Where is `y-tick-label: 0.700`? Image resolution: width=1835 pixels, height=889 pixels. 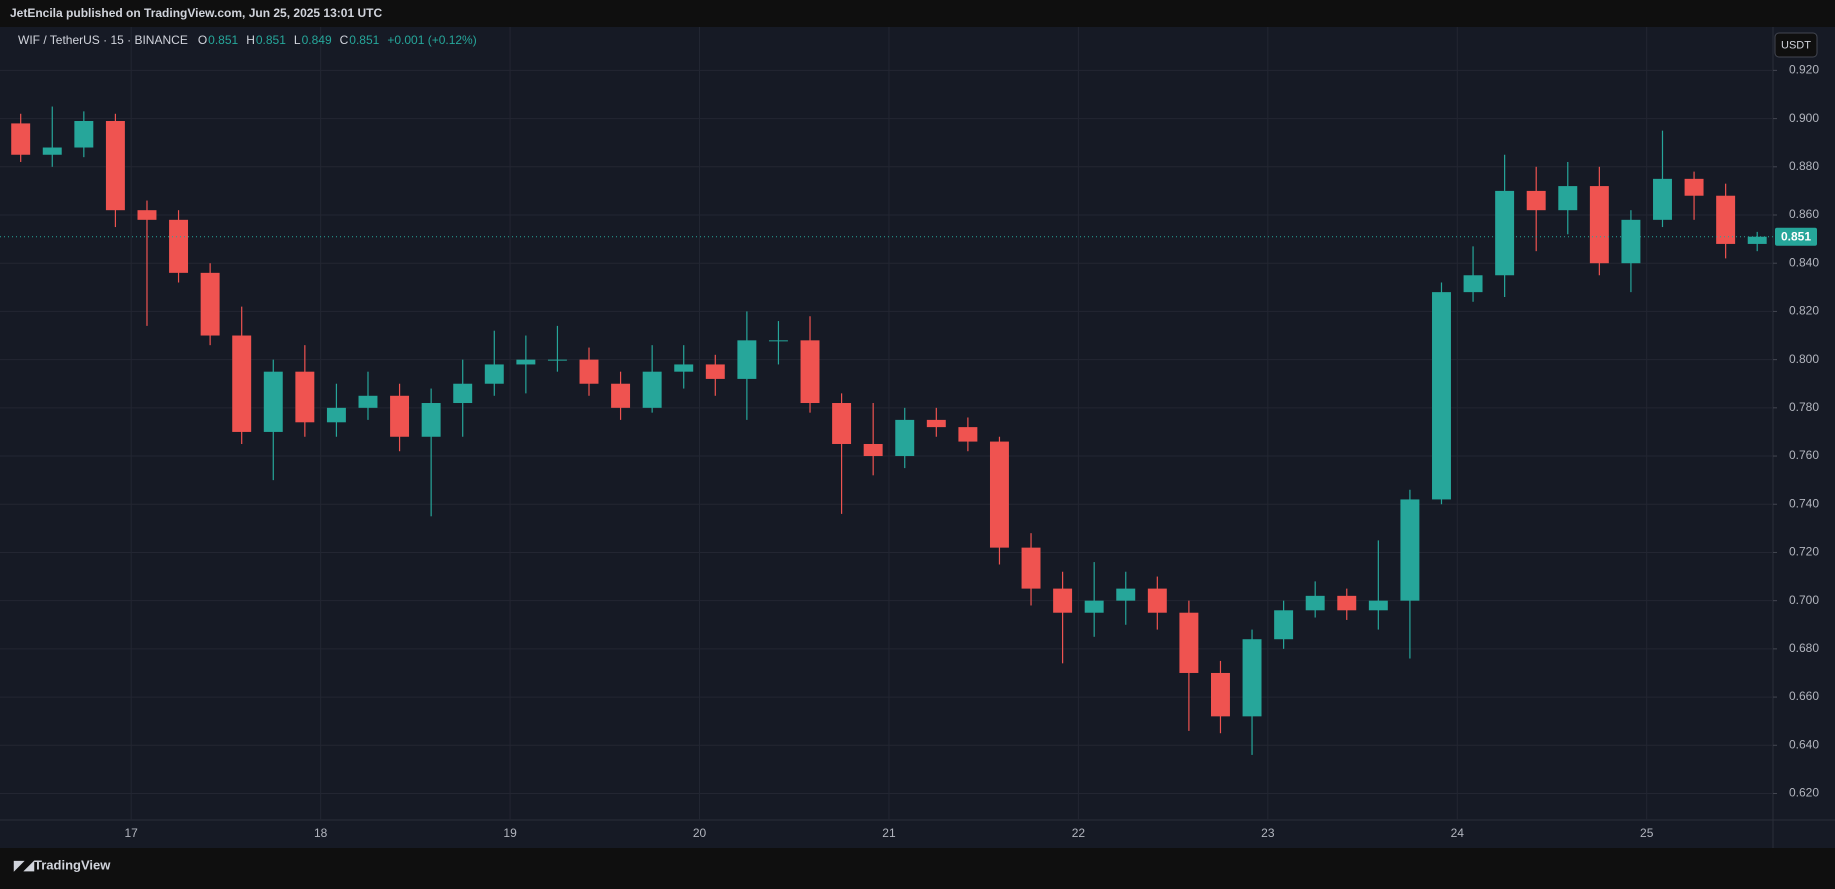
y-tick-label: 0.700 is located at coordinates (1804, 600).